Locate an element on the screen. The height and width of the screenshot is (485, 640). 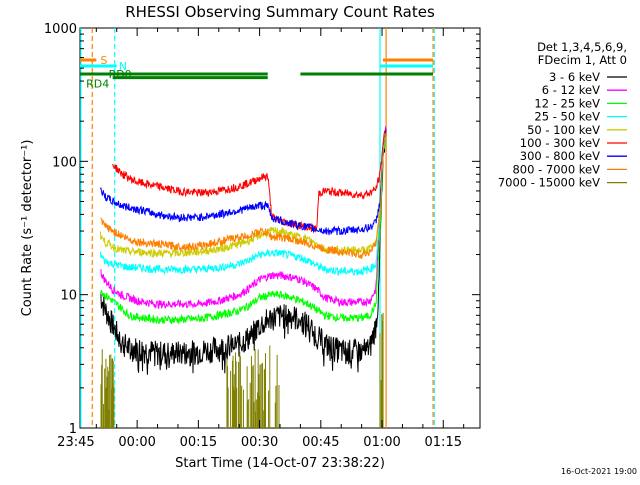
y-tick-label: 100 is located at coordinates (64, 162).